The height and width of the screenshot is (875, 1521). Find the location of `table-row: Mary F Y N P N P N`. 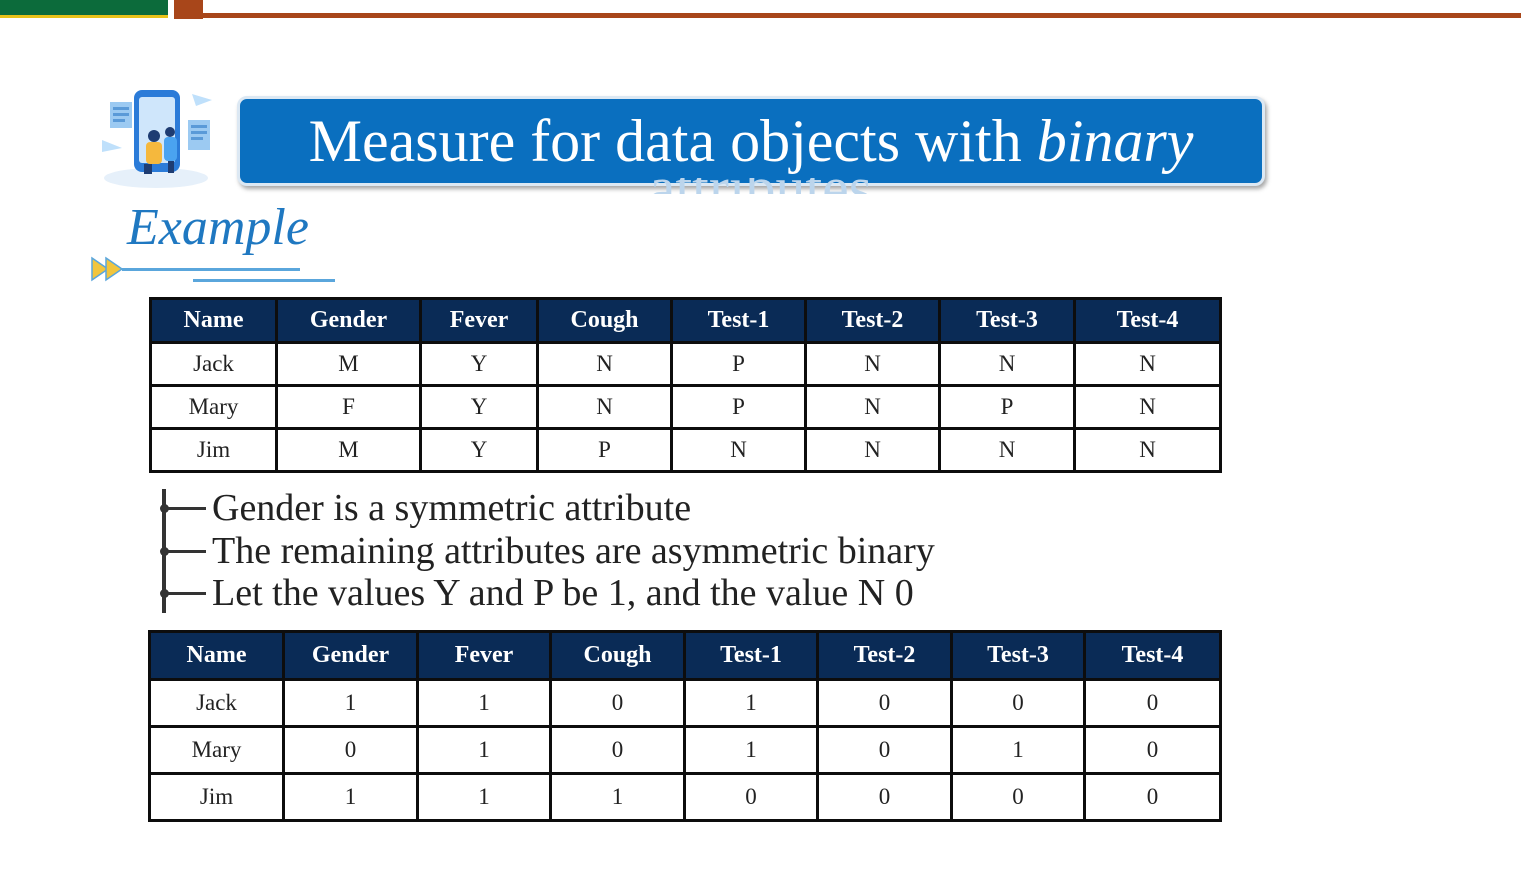

table-row: Mary F Y N P N P N is located at coordinates (685, 407).